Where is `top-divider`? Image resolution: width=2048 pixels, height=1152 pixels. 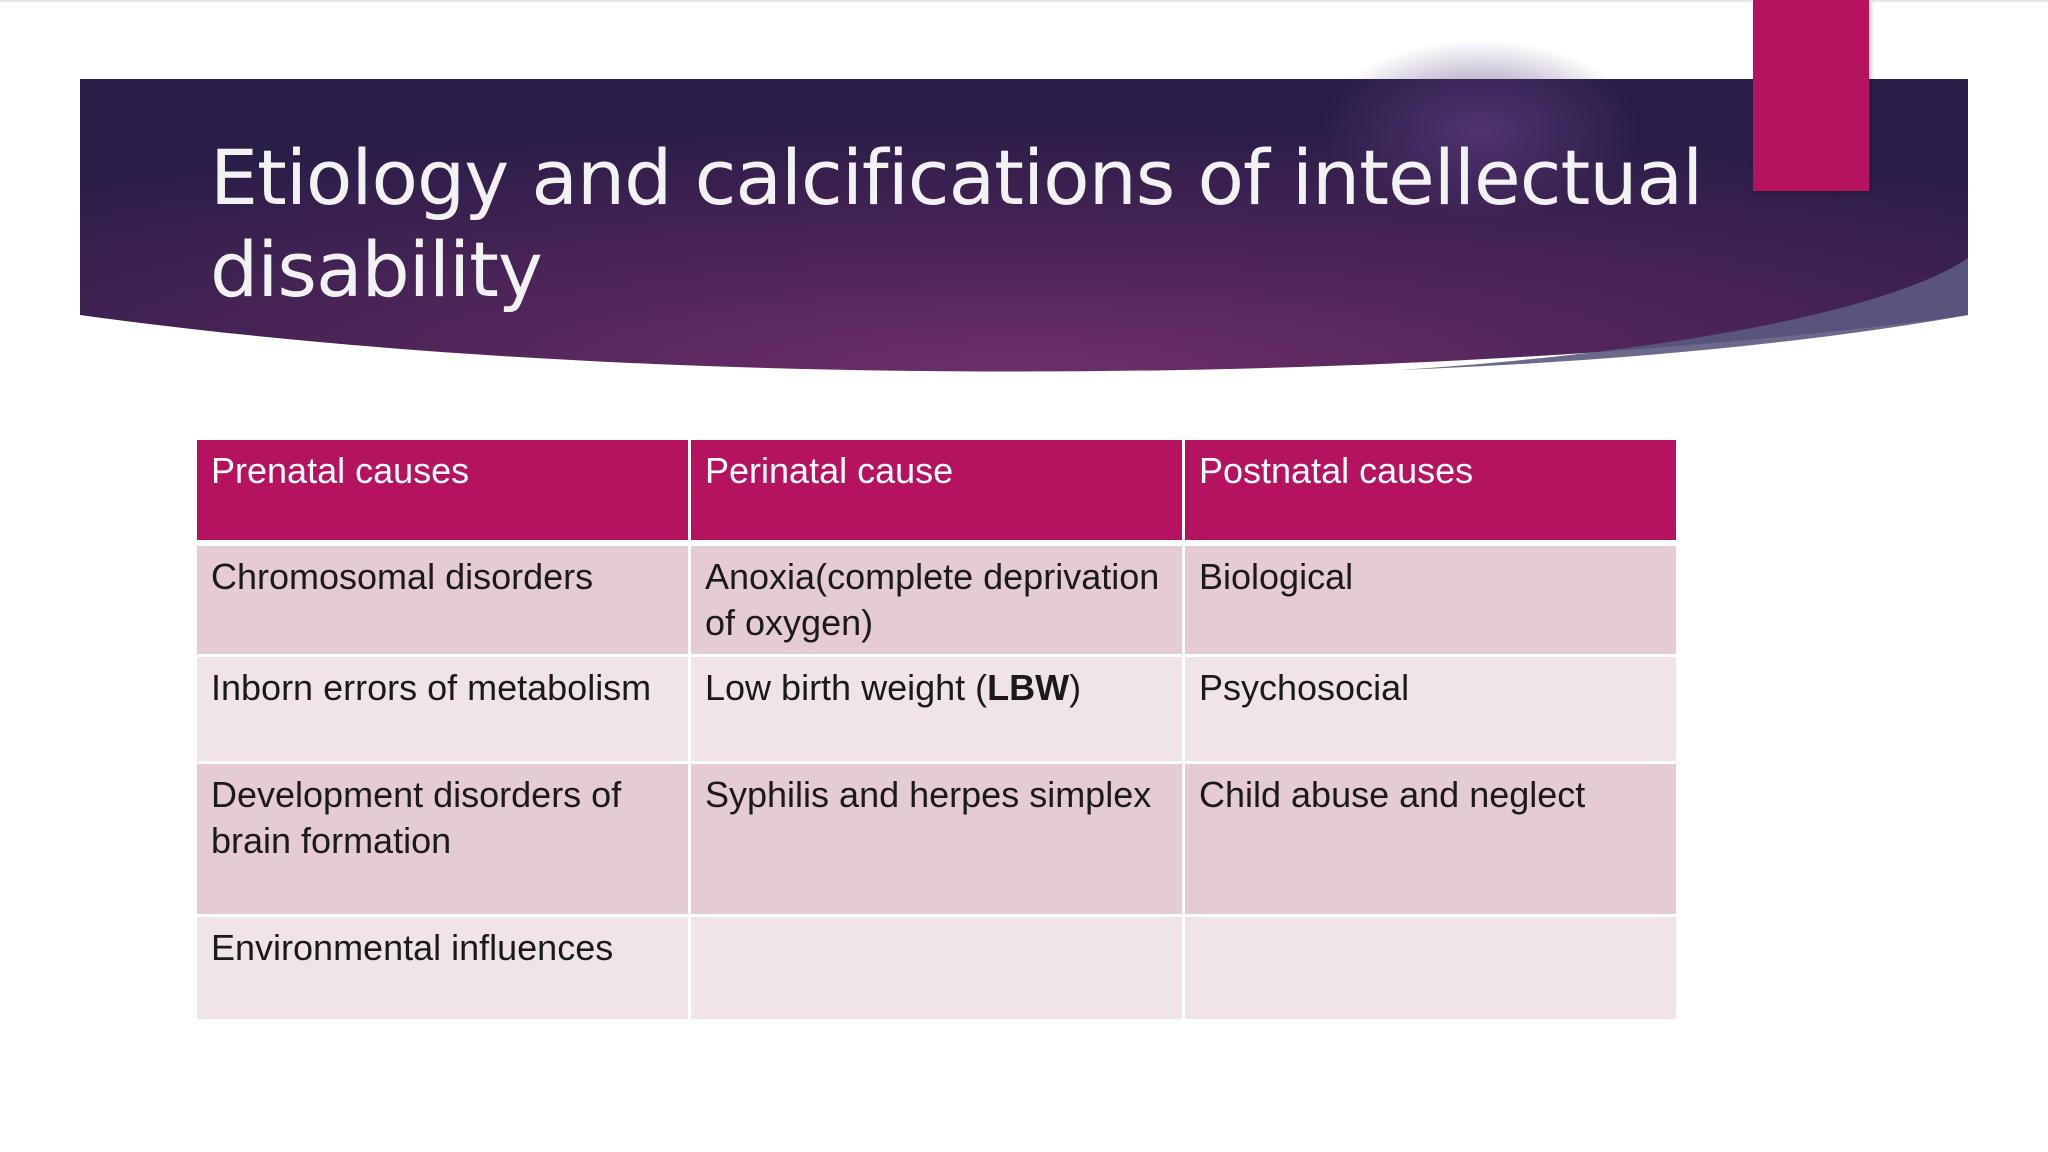 top-divider is located at coordinates (1024, 1).